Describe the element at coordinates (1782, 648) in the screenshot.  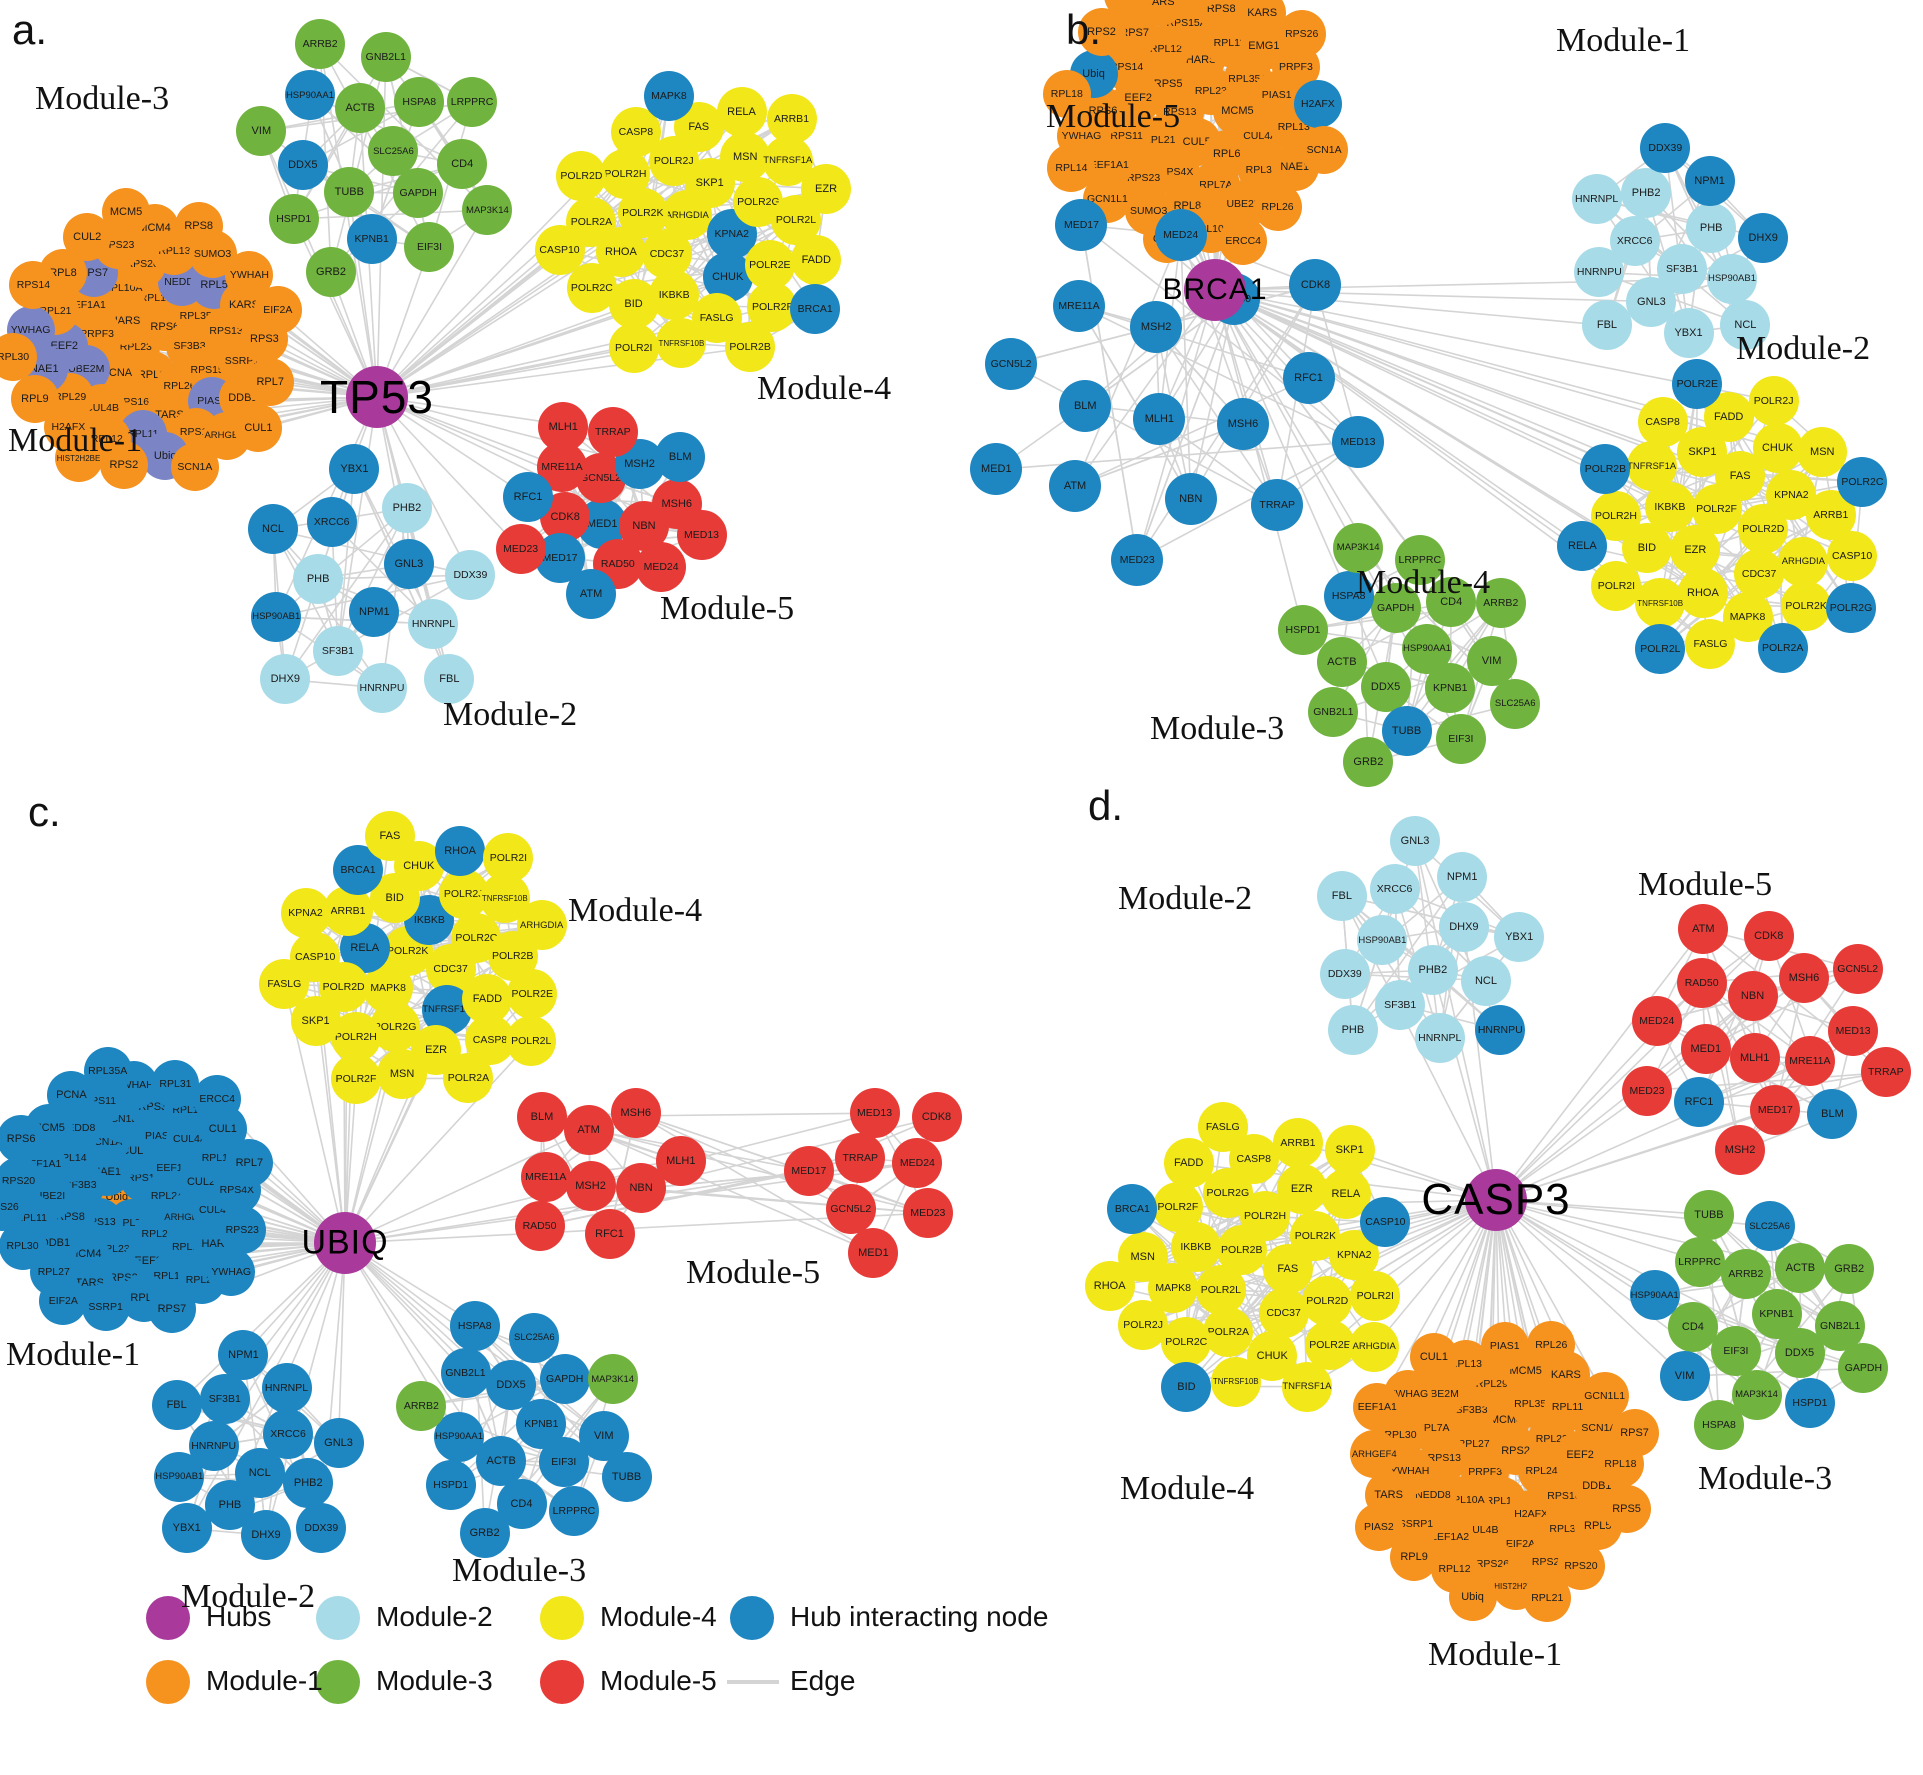
I see `node-POLR2A: POLR2A` at that location.